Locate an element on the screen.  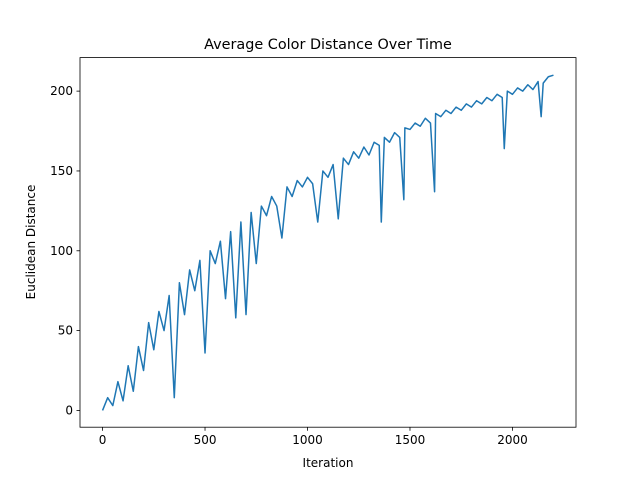
x-axis-label: Iteration is located at coordinates (328, 463).